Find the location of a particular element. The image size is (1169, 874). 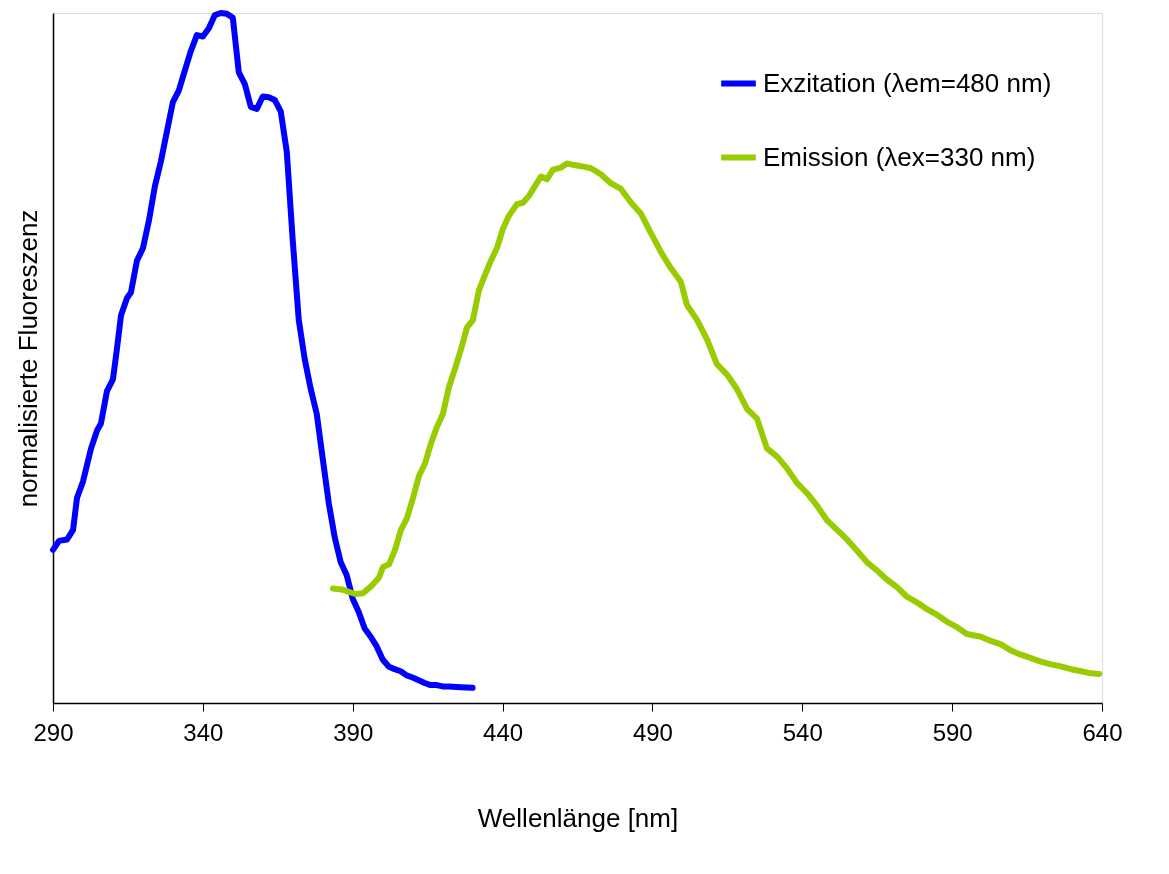

legend-label: Exzitation (λem=480 nm) is located at coordinates (907, 82).